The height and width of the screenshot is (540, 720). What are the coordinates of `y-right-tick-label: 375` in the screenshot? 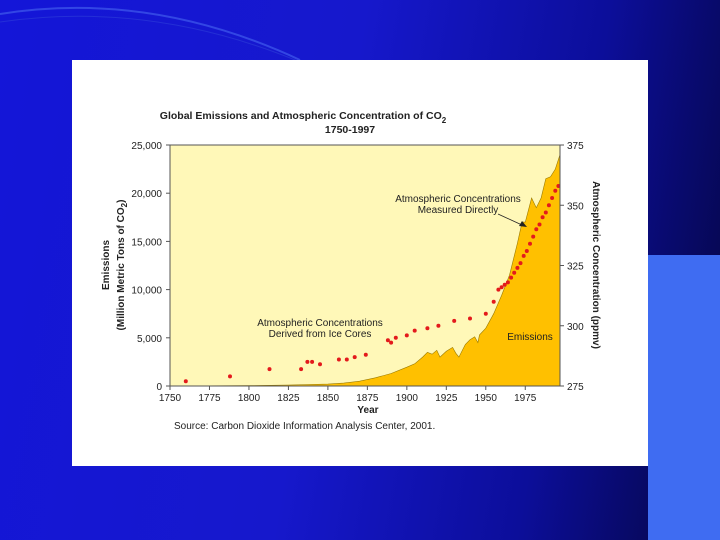 It's located at (575, 146).